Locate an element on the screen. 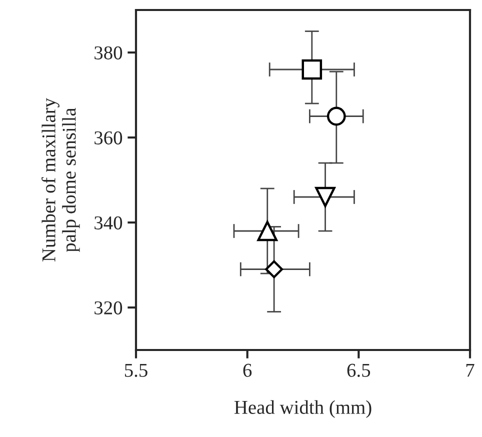 This screenshot has height=437, width=482. y-tick-label: 320 is located at coordinates (108, 307).